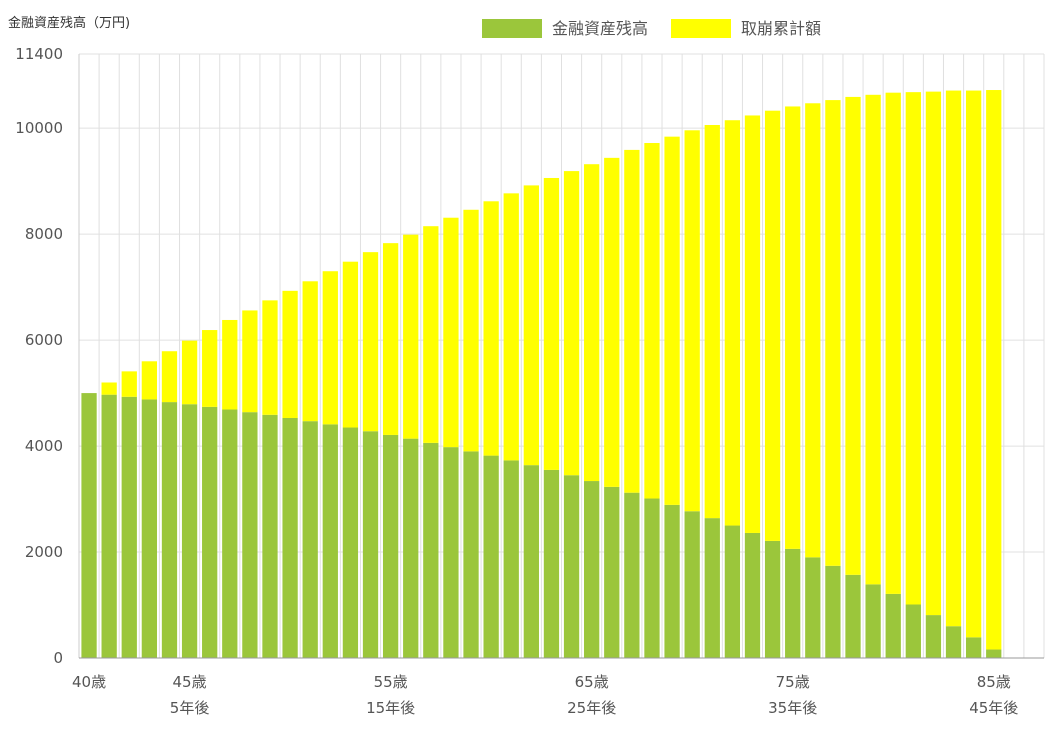 This screenshot has width=1046, height=731. I want to click on y-tick-label: 0, so click(58, 658).